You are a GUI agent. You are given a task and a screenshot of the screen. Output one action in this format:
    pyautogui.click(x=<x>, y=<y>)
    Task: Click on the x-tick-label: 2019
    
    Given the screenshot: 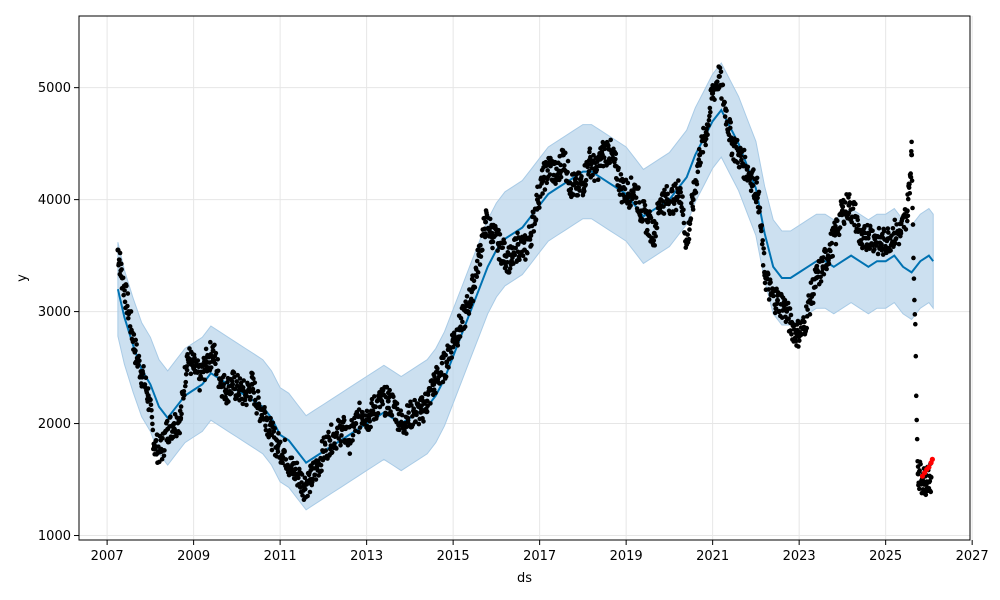 What is the action you would take?
    pyautogui.click(x=626, y=556)
    